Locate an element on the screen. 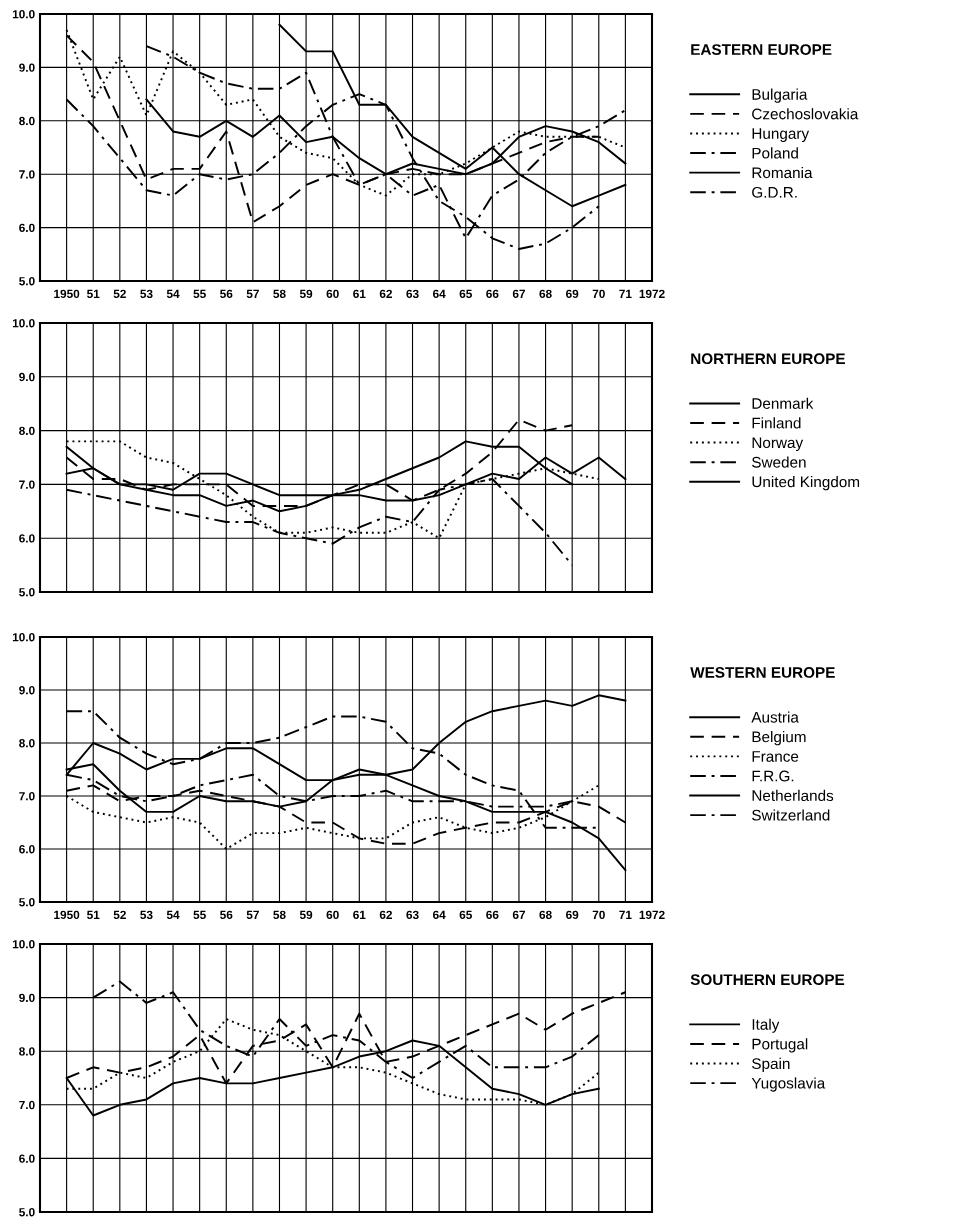 This screenshot has height=1217, width=975. legend-title: WESTERN EUROPE is located at coordinates (762, 672).